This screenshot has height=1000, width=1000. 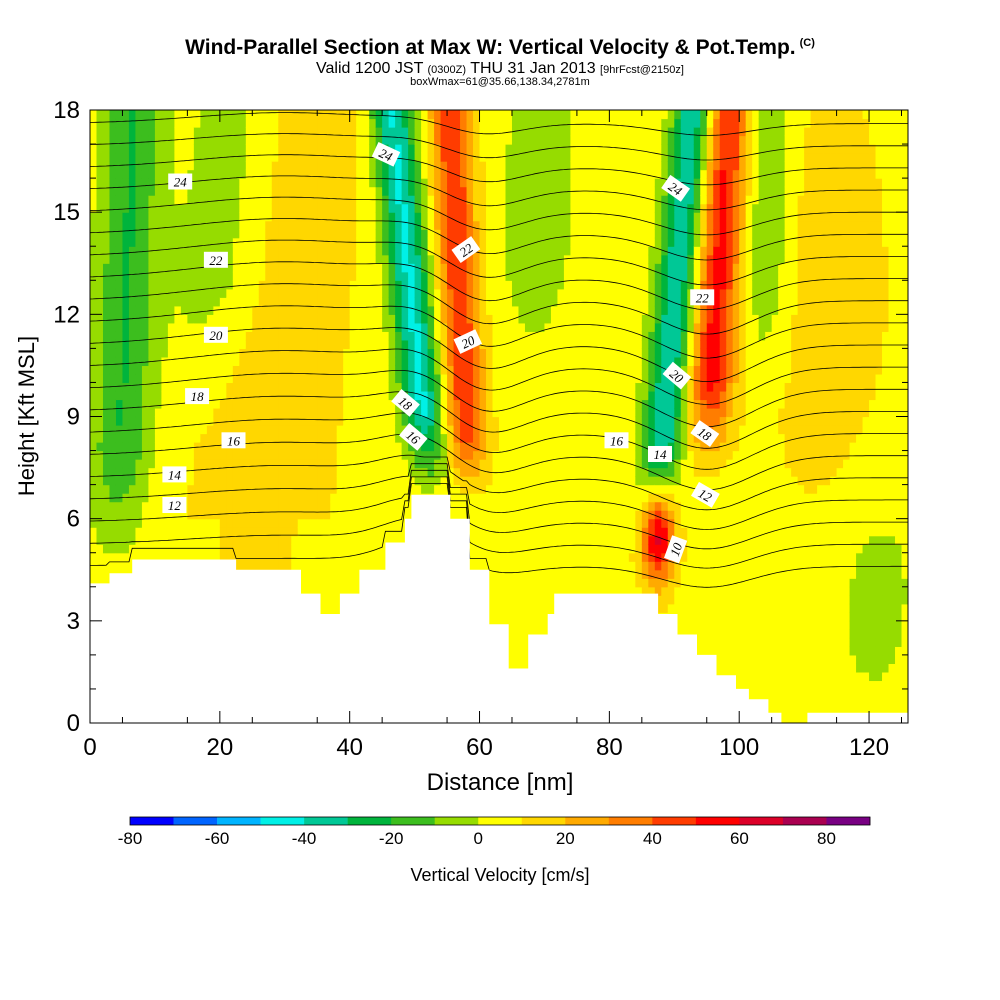 I want to click on contour-label-text: 12, so click(x=175, y=505).